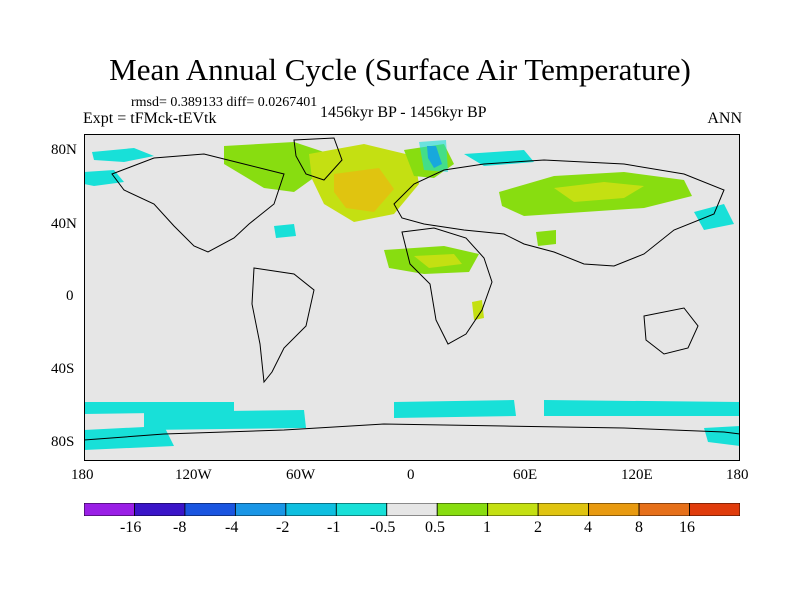  Describe the element at coordinates (301, 475) in the screenshot. I see `x-tick-label: 60W` at that location.